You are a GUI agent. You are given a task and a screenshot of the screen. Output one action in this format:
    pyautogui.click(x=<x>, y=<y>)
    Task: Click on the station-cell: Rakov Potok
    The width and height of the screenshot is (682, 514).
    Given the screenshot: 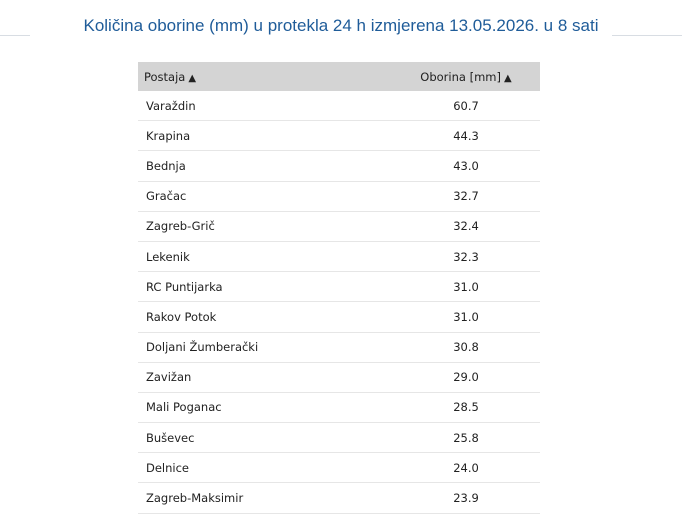 What is the action you would take?
    pyautogui.click(x=265, y=317)
    